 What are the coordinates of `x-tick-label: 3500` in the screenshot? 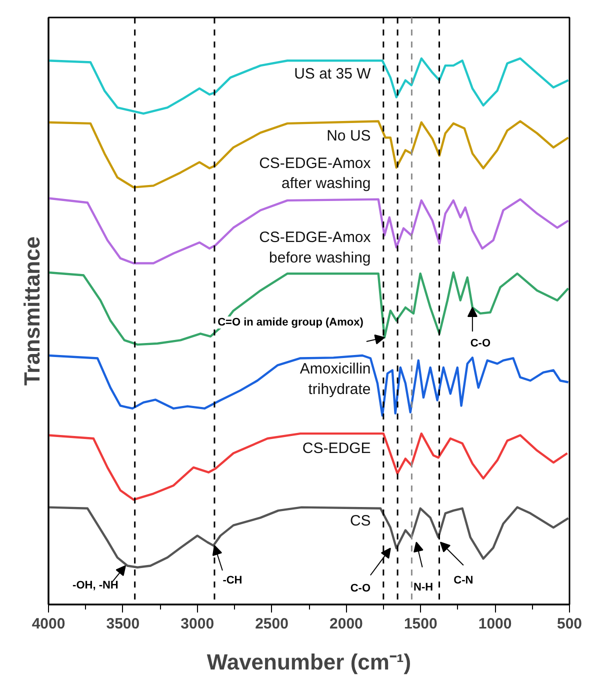 It's located at (123, 624).